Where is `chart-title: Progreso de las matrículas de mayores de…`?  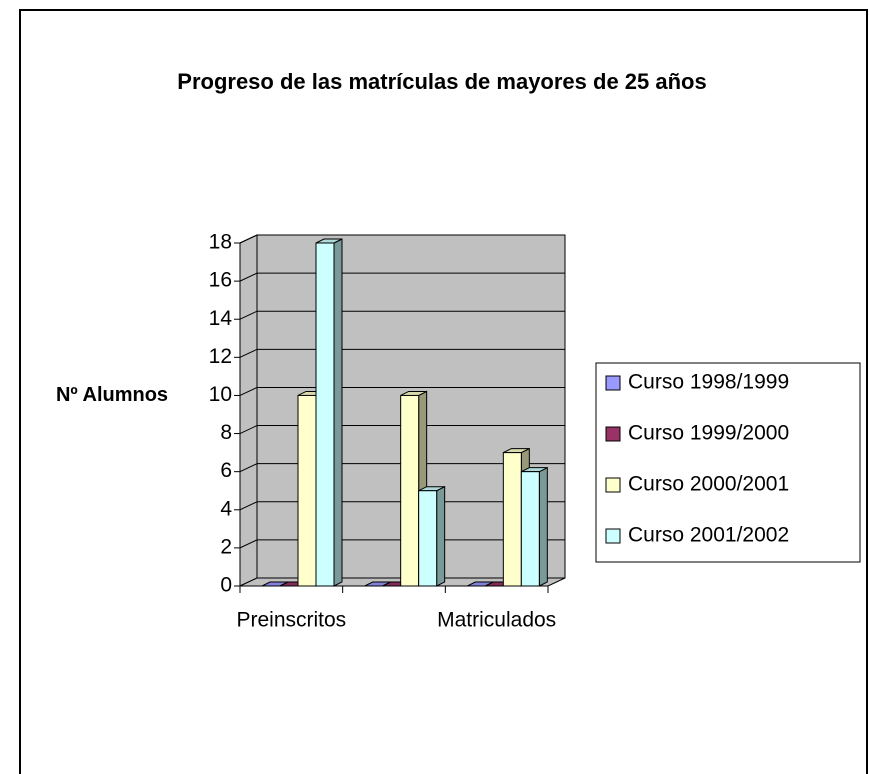 chart-title: Progreso de las matrículas de mayores de… is located at coordinates (442, 81).